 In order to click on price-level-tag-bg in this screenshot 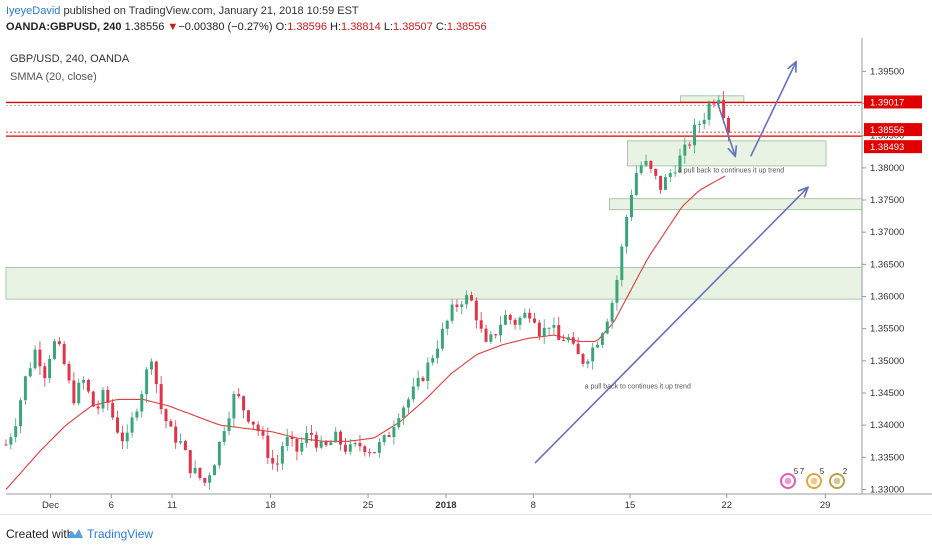, I will do `click(893, 102)`.